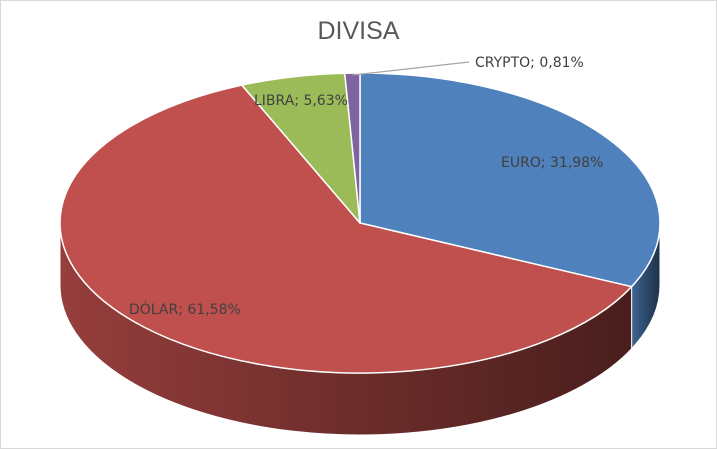  I want to click on data-label-euro: EURO; 31,98%, so click(552, 163).